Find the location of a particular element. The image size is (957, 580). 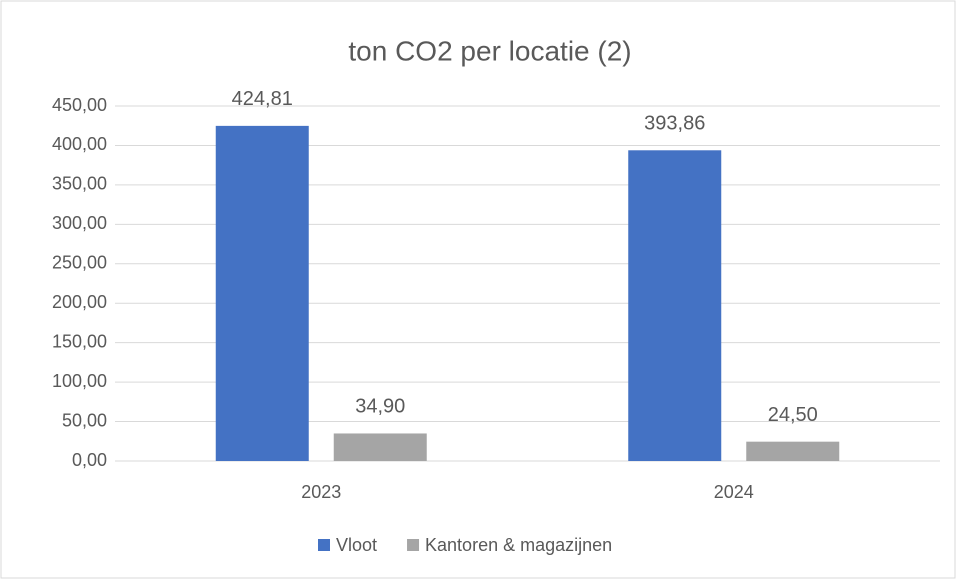

chart-title: ton CO2 per locatie (2) is located at coordinates (489, 50).